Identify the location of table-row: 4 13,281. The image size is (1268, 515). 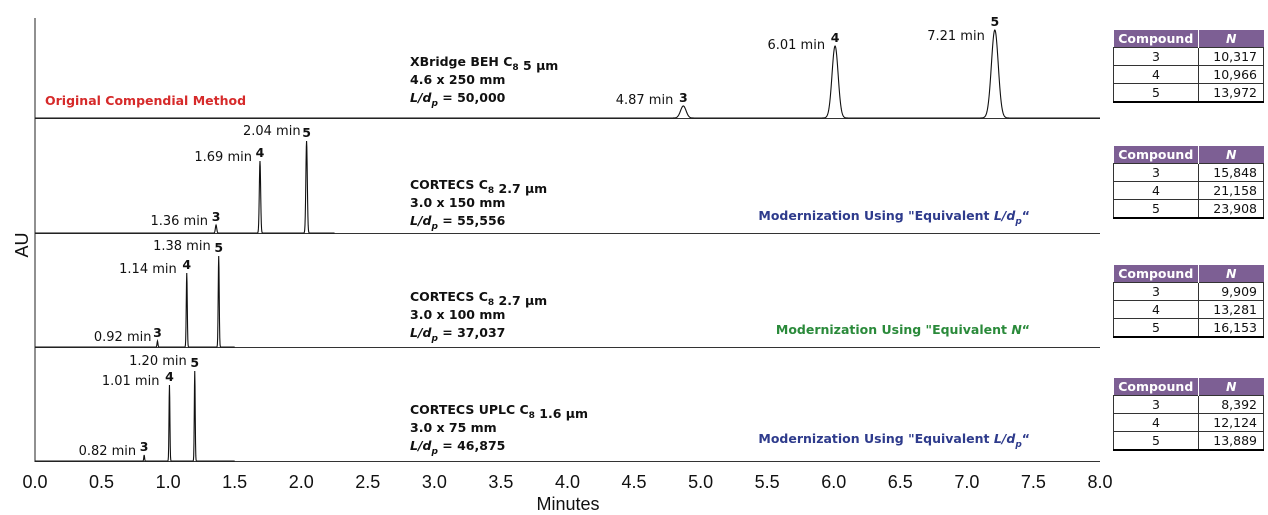
(1188, 309).